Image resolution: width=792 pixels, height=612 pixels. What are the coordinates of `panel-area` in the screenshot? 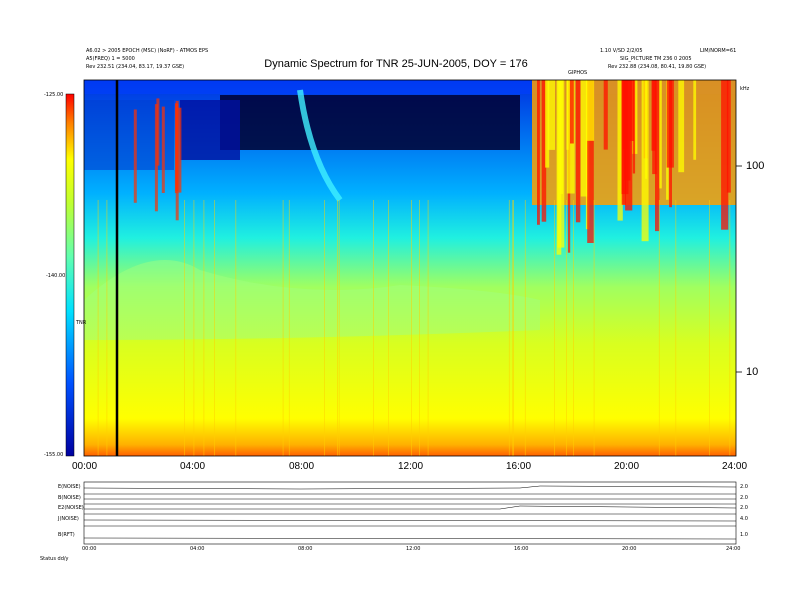 It's located at (410, 513).